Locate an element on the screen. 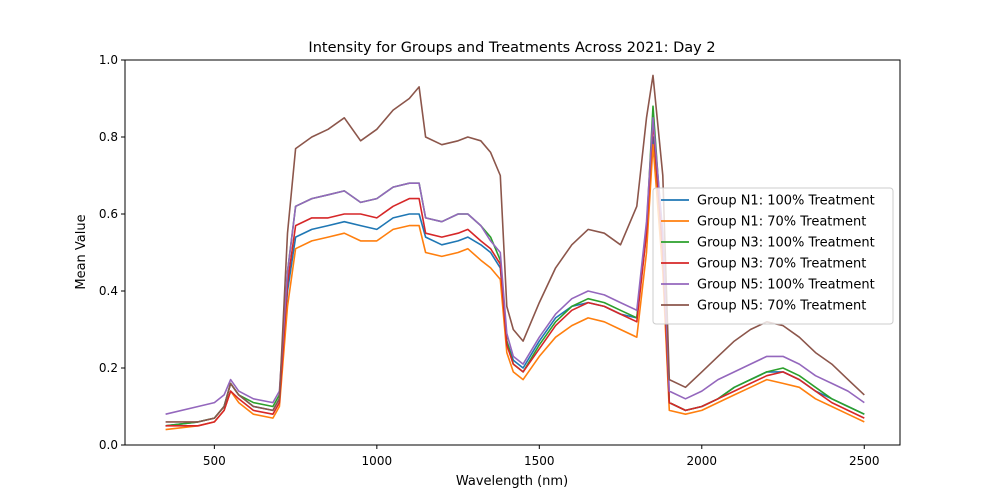  x-tick-label: 1000 is located at coordinates (377, 461).